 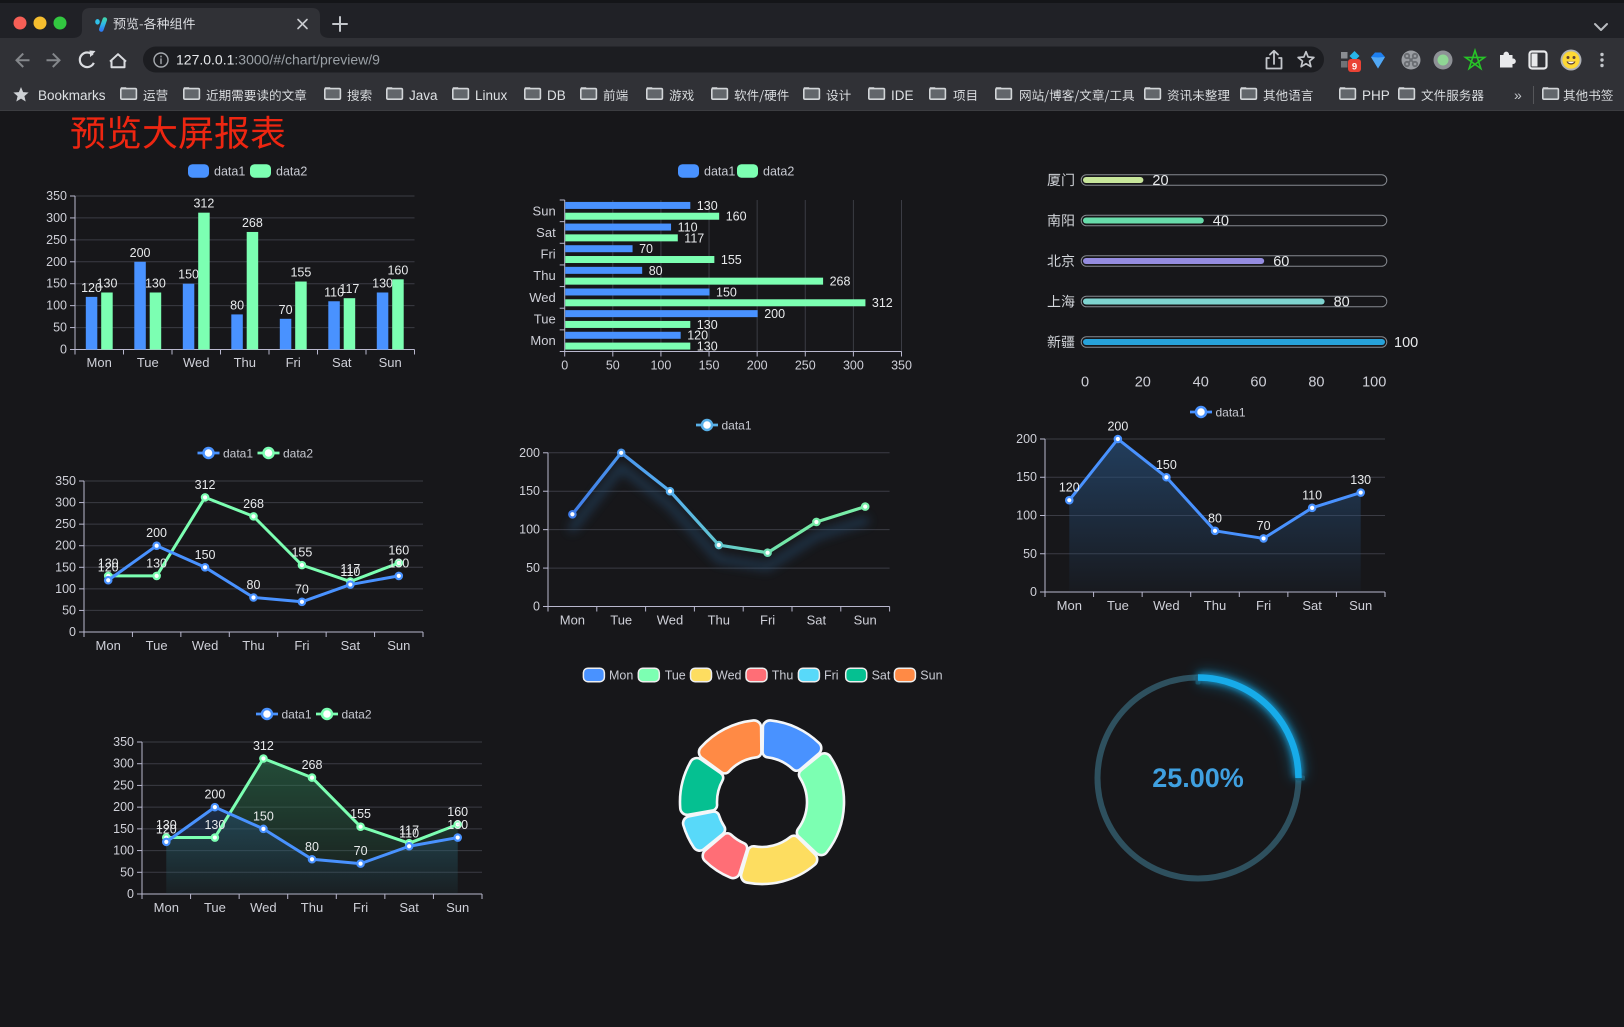 What do you see at coordinates (736, 217) in the screenshot?
I see `svg-text: 160` at bounding box center [736, 217].